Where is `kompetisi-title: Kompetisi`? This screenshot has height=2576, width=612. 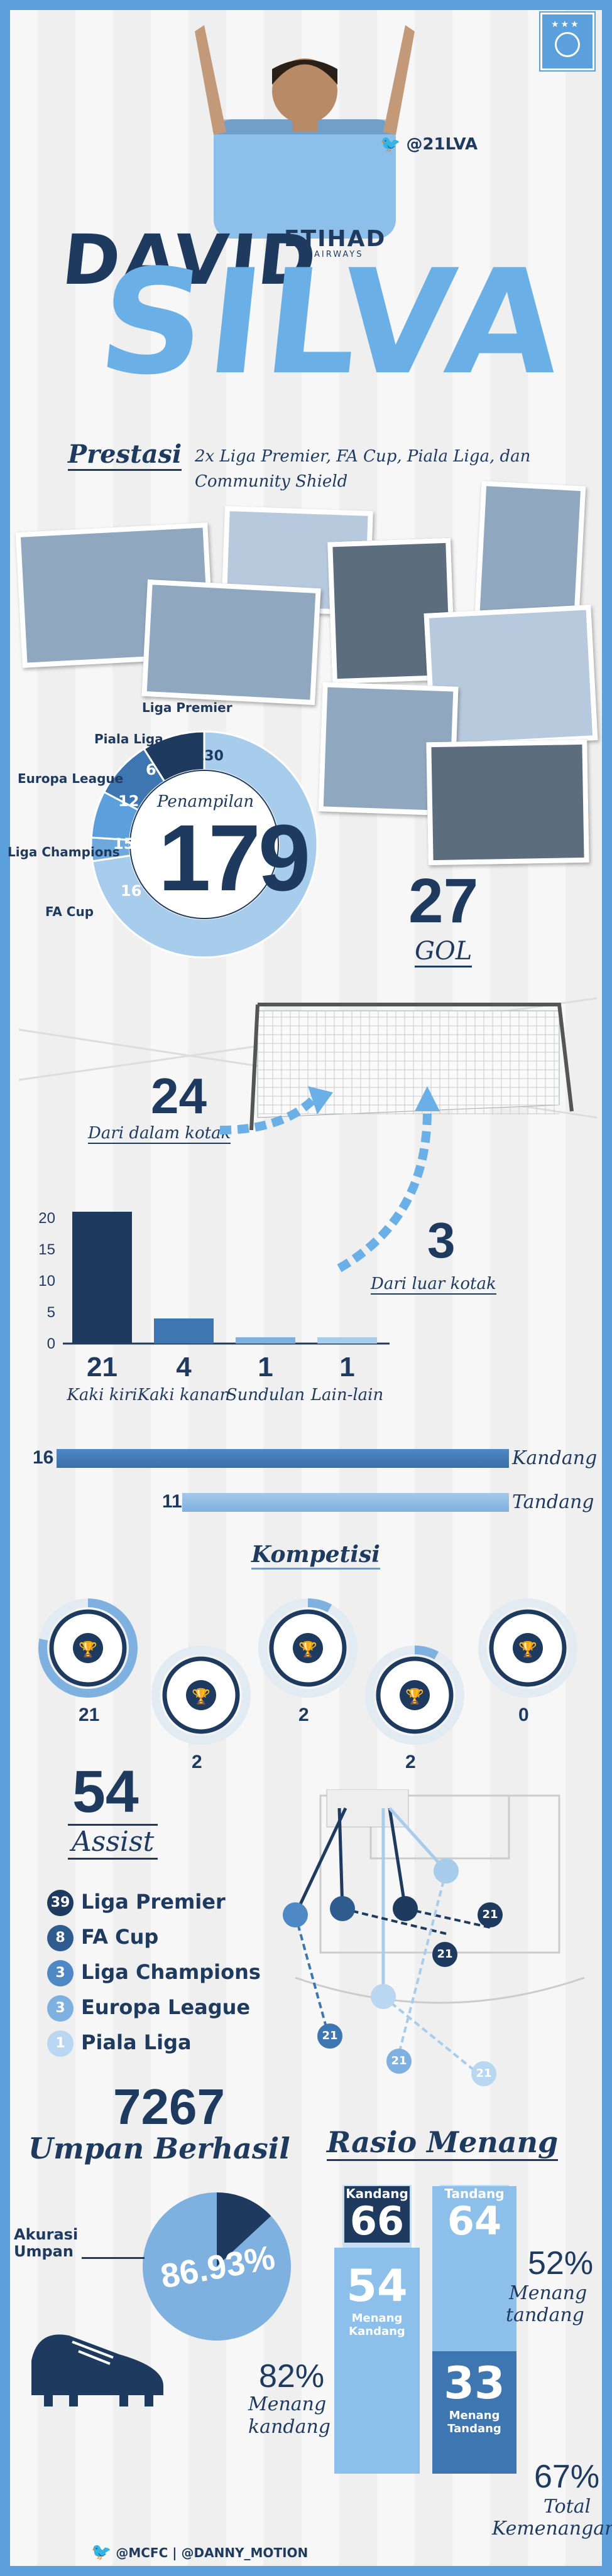 kompetisi-title: Kompetisi is located at coordinates (315, 1555).